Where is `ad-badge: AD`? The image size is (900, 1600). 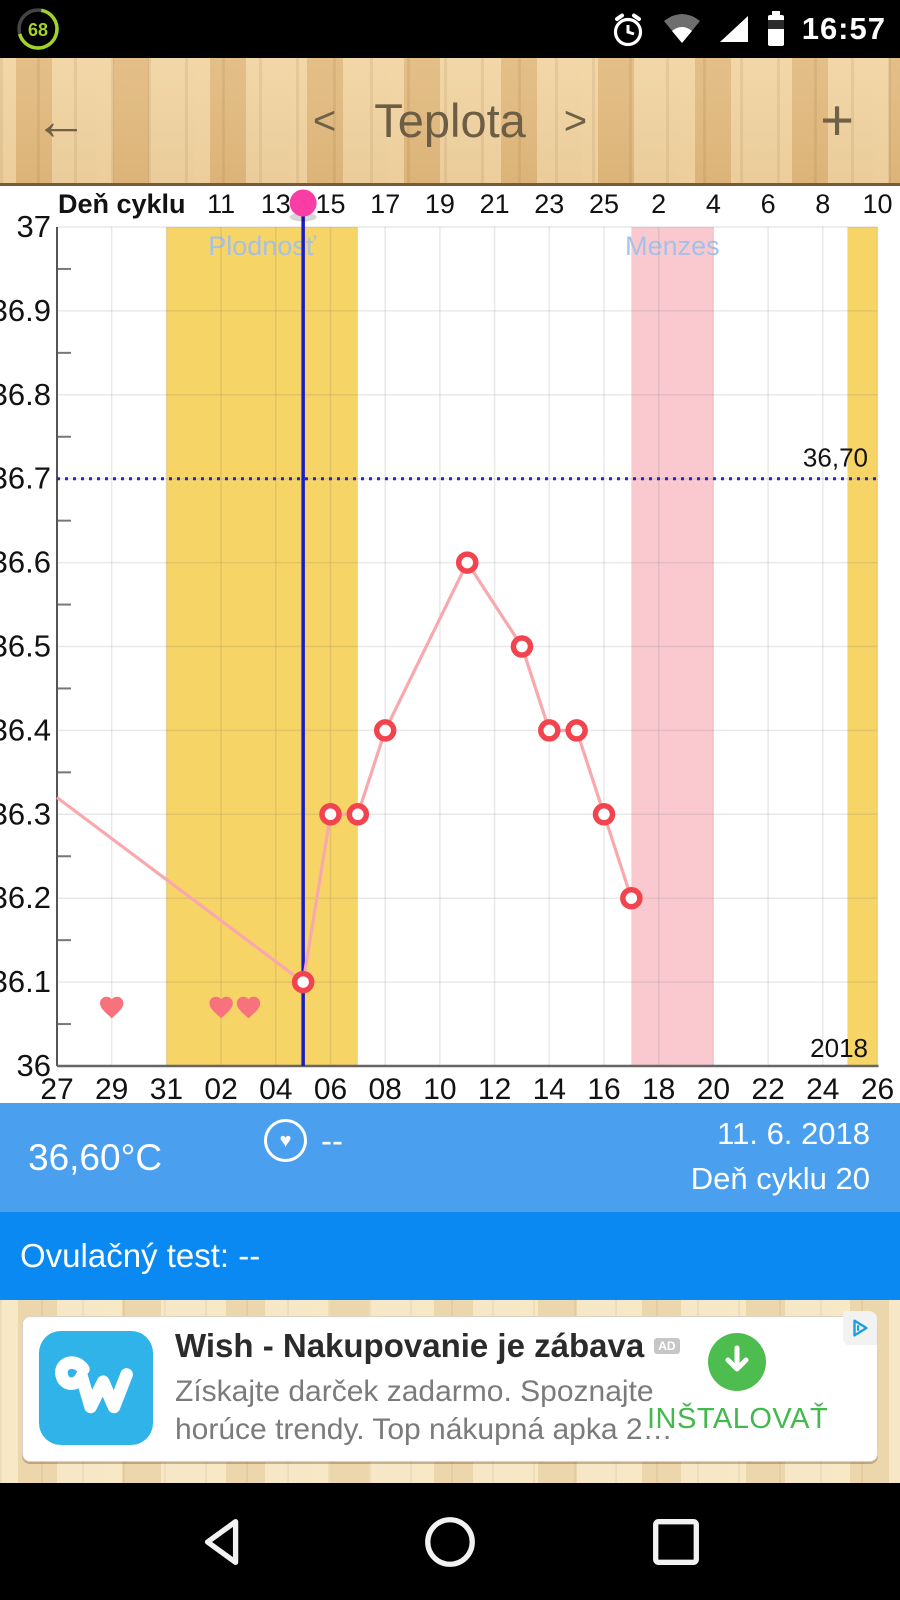 ad-badge: AD is located at coordinates (667, 1346).